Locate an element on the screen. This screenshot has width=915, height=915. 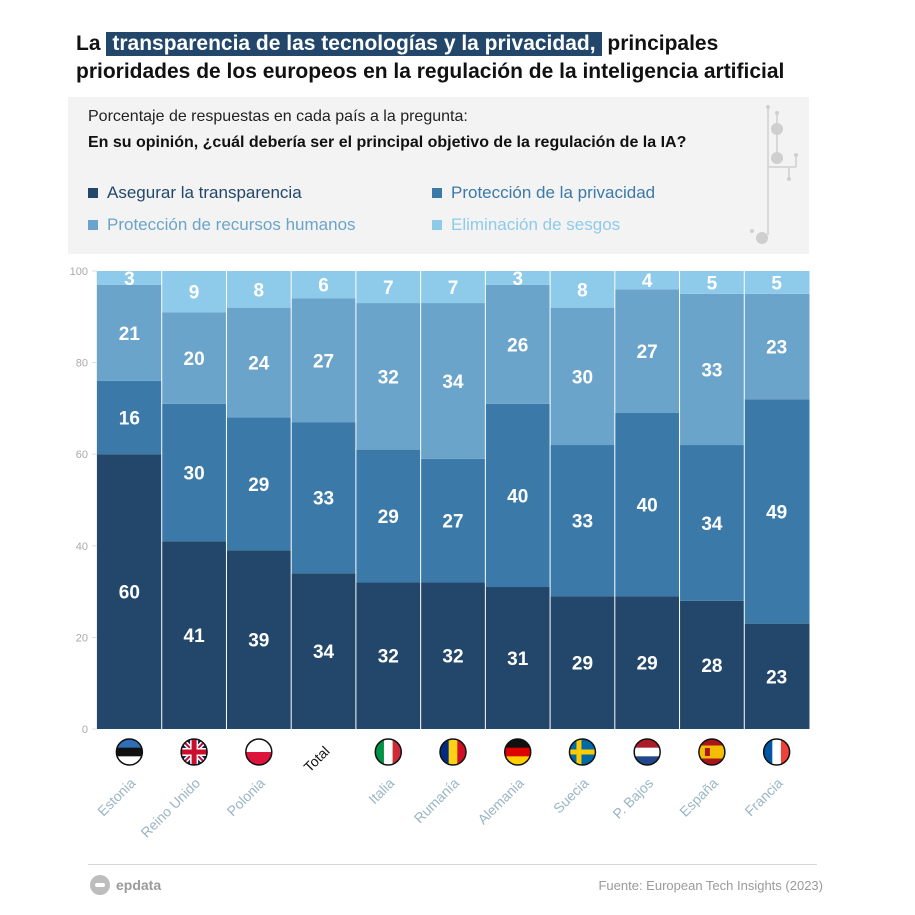
y-tick-label: 20 is located at coordinates (82, 638).